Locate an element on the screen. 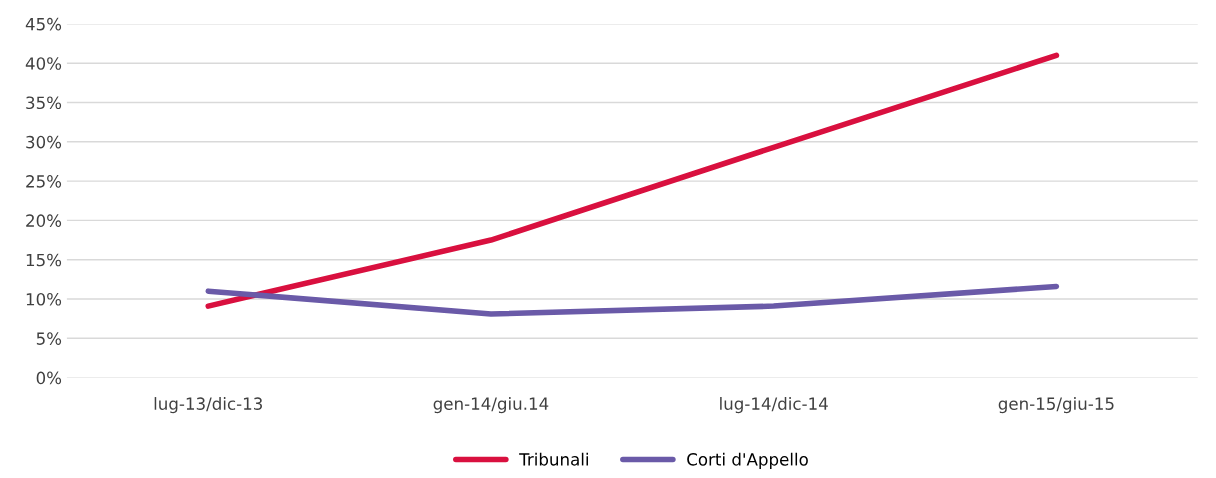  x-tick-label: gen-15/giu-15 is located at coordinates (1056, 405).